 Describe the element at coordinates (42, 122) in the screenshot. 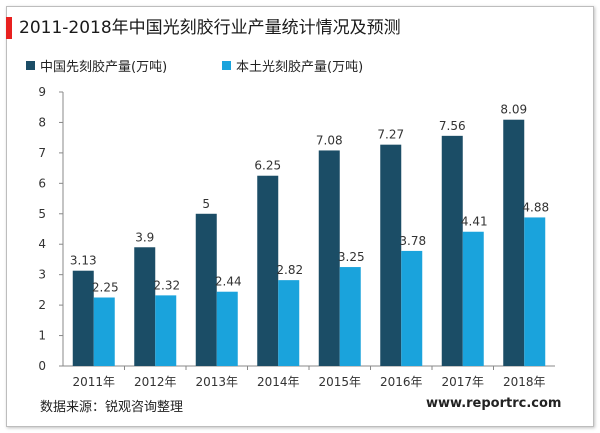

I see `y-tick-label: 8` at that location.